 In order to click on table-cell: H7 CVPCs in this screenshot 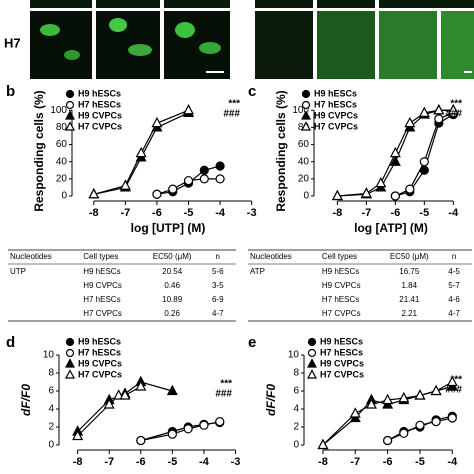, I will do `click(341, 313)`.